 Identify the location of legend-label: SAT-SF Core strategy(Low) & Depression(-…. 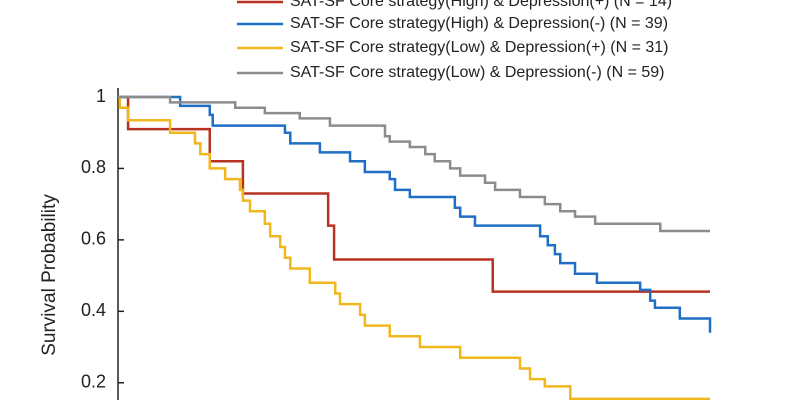
(477, 72).